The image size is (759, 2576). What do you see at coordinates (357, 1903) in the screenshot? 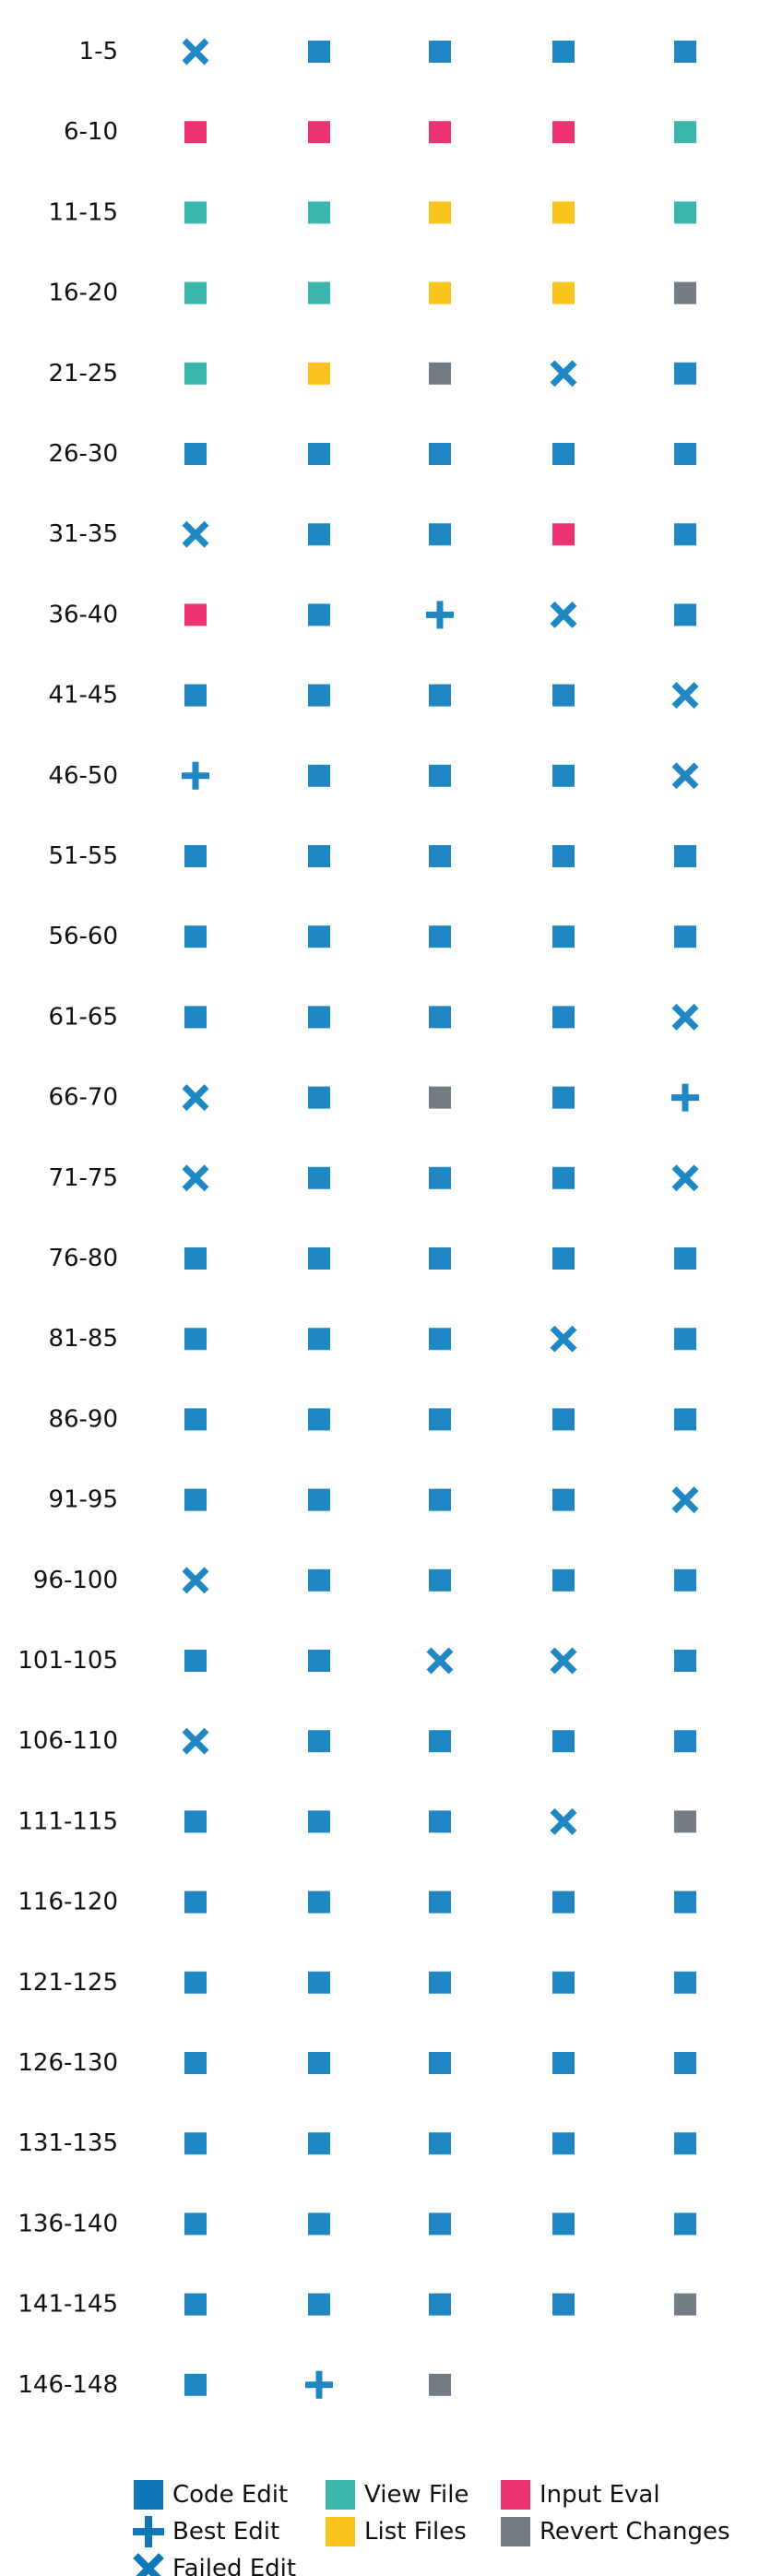
I see `grid-row: 116-120` at bounding box center [357, 1903].